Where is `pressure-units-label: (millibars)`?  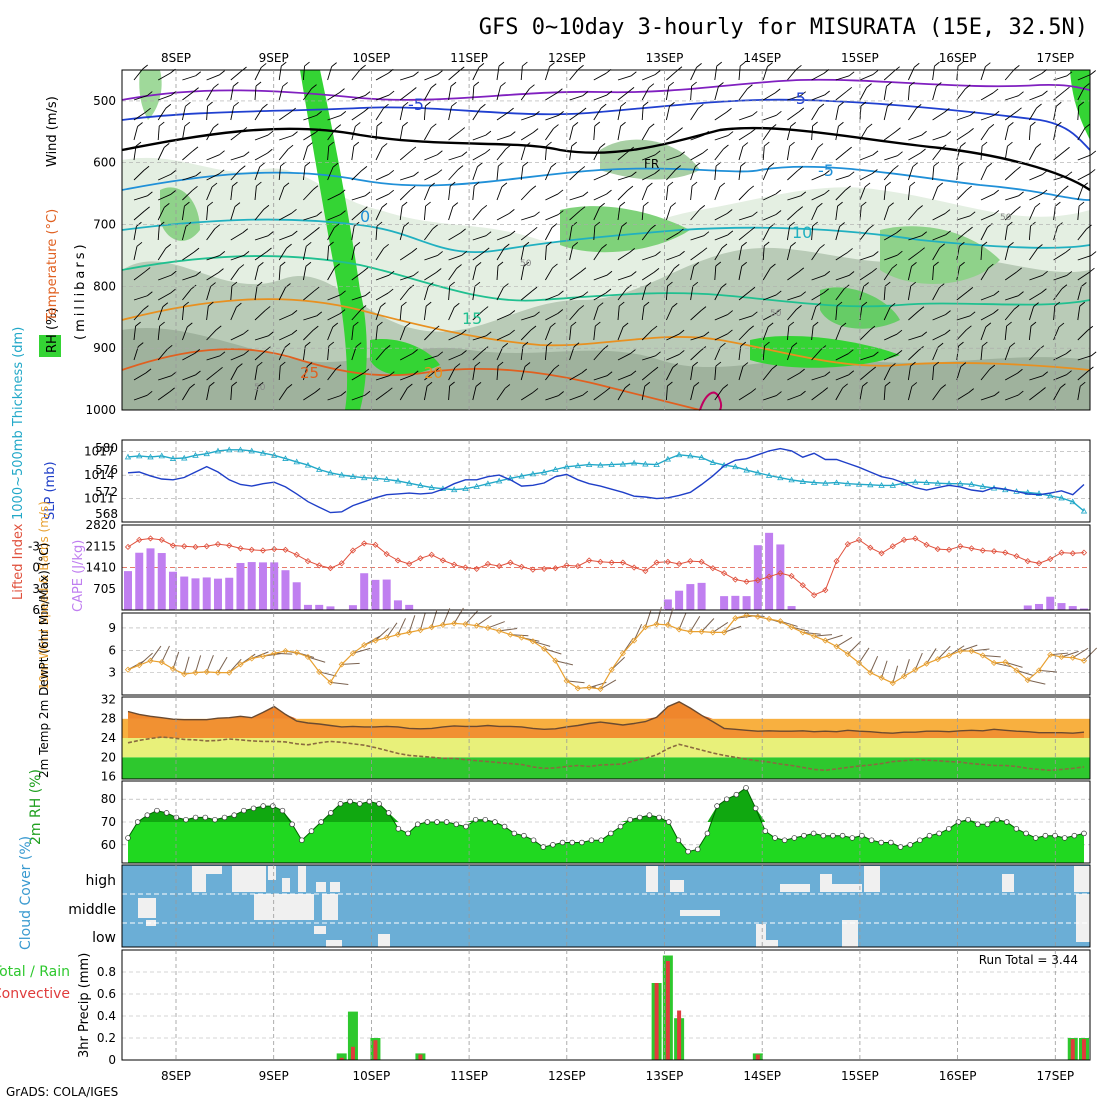
pressure-units-label: (millibars) is located at coordinates (80, 290).